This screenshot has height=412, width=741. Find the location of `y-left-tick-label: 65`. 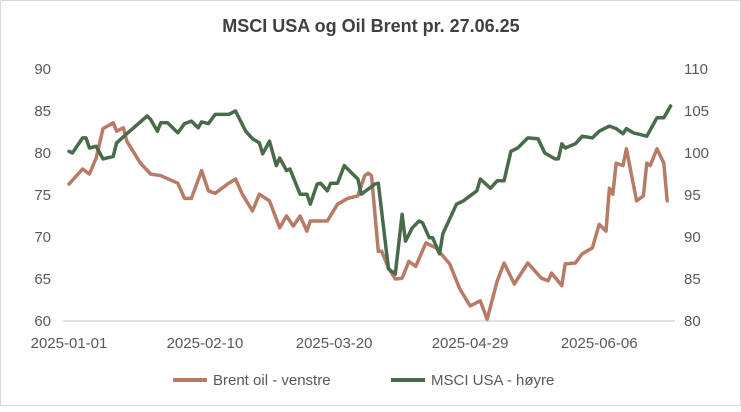

y-left-tick-label: 65 is located at coordinates (42, 279).